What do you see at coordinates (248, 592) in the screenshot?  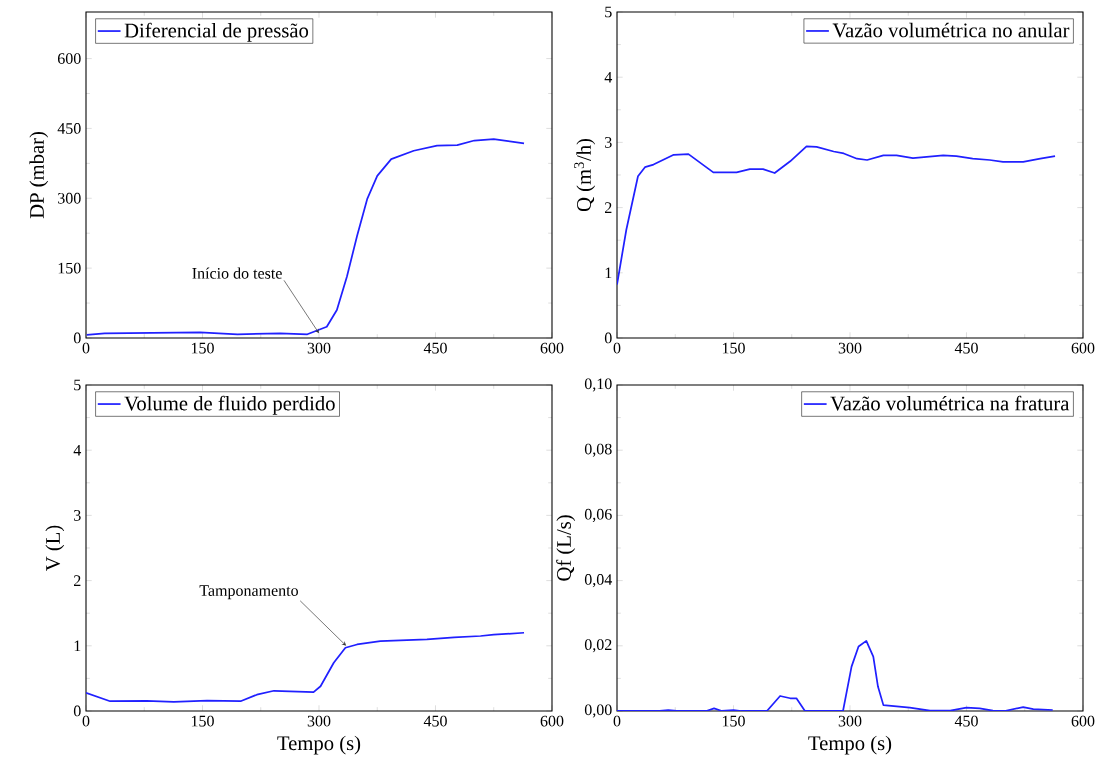 I see `annotation: Tamponamento` at bounding box center [248, 592].